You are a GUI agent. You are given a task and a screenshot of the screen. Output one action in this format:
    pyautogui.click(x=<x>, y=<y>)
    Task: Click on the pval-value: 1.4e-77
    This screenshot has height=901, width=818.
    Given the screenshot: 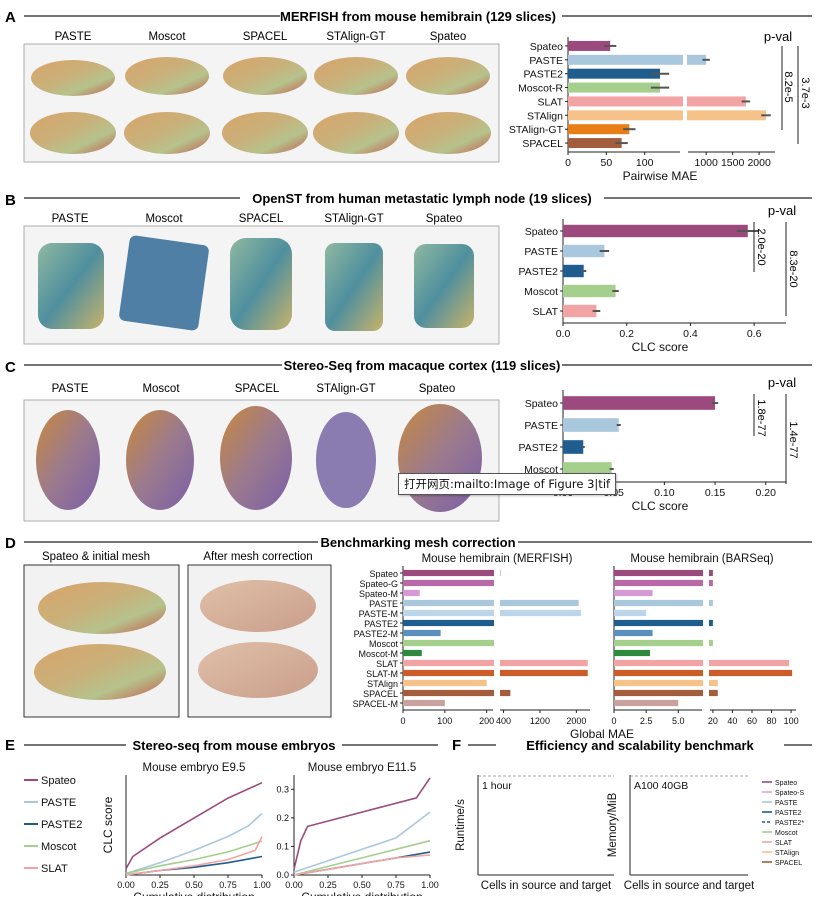 What is the action you would take?
    pyautogui.click(x=793, y=439)
    